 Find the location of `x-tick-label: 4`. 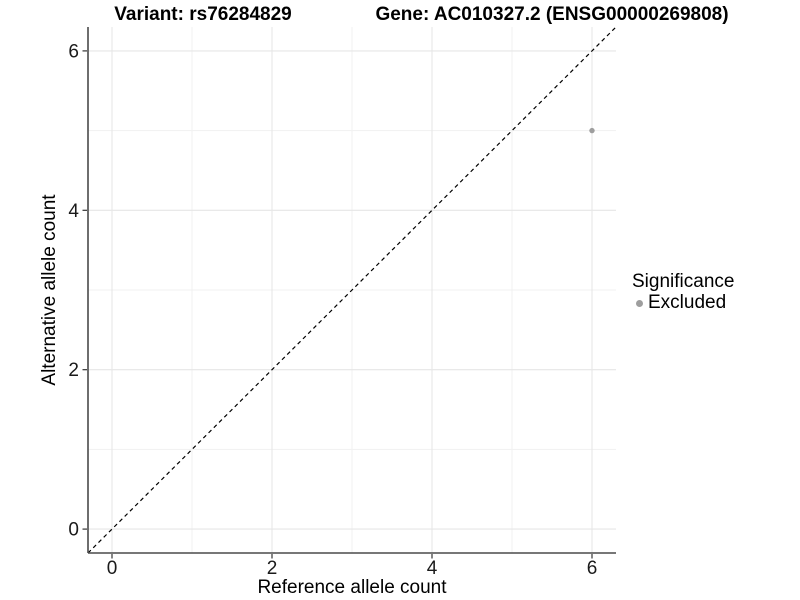

x-tick-label: 4 is located at coordinates (432, 568).